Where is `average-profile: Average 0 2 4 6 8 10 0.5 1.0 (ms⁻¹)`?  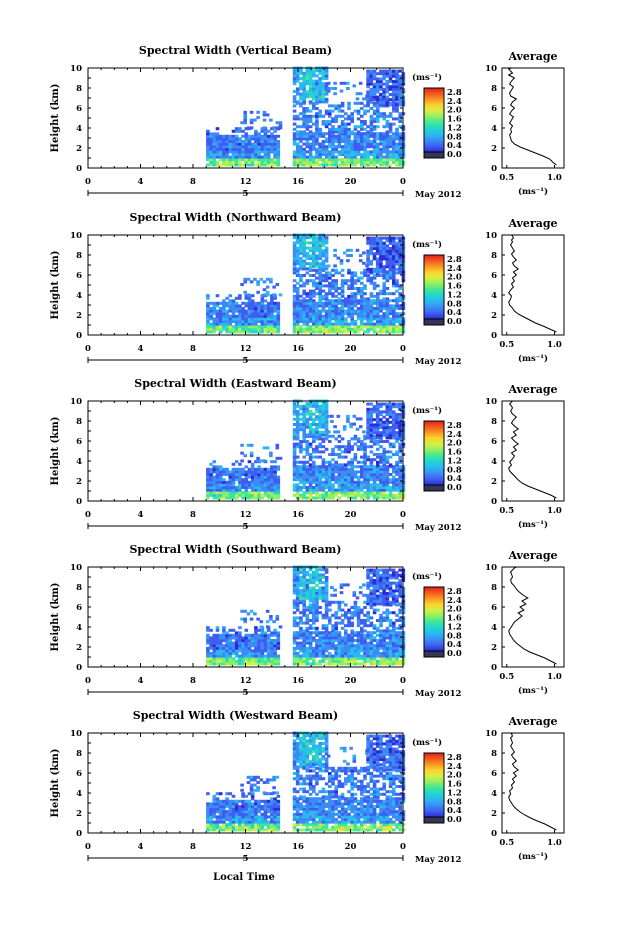 average-profile: Average 0 2 4 6 8 10 0.5 1.0 (ms⁻¹) is located at coordinates (525, 456).